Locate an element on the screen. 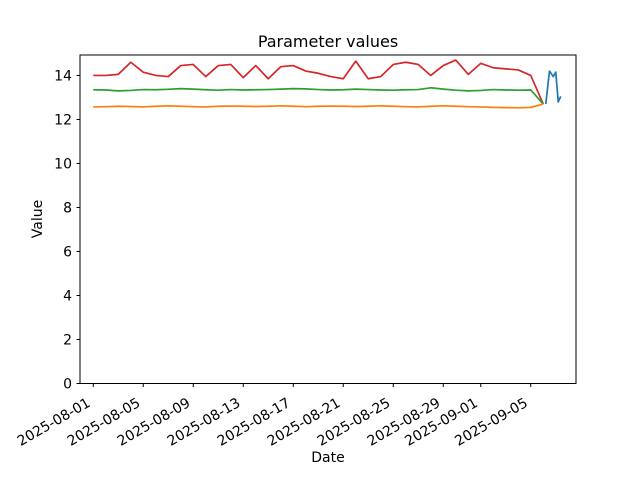 Image resolution: width=640 pixels, height=480 pixels. series-line-orange is located at coordinates (318, 106).